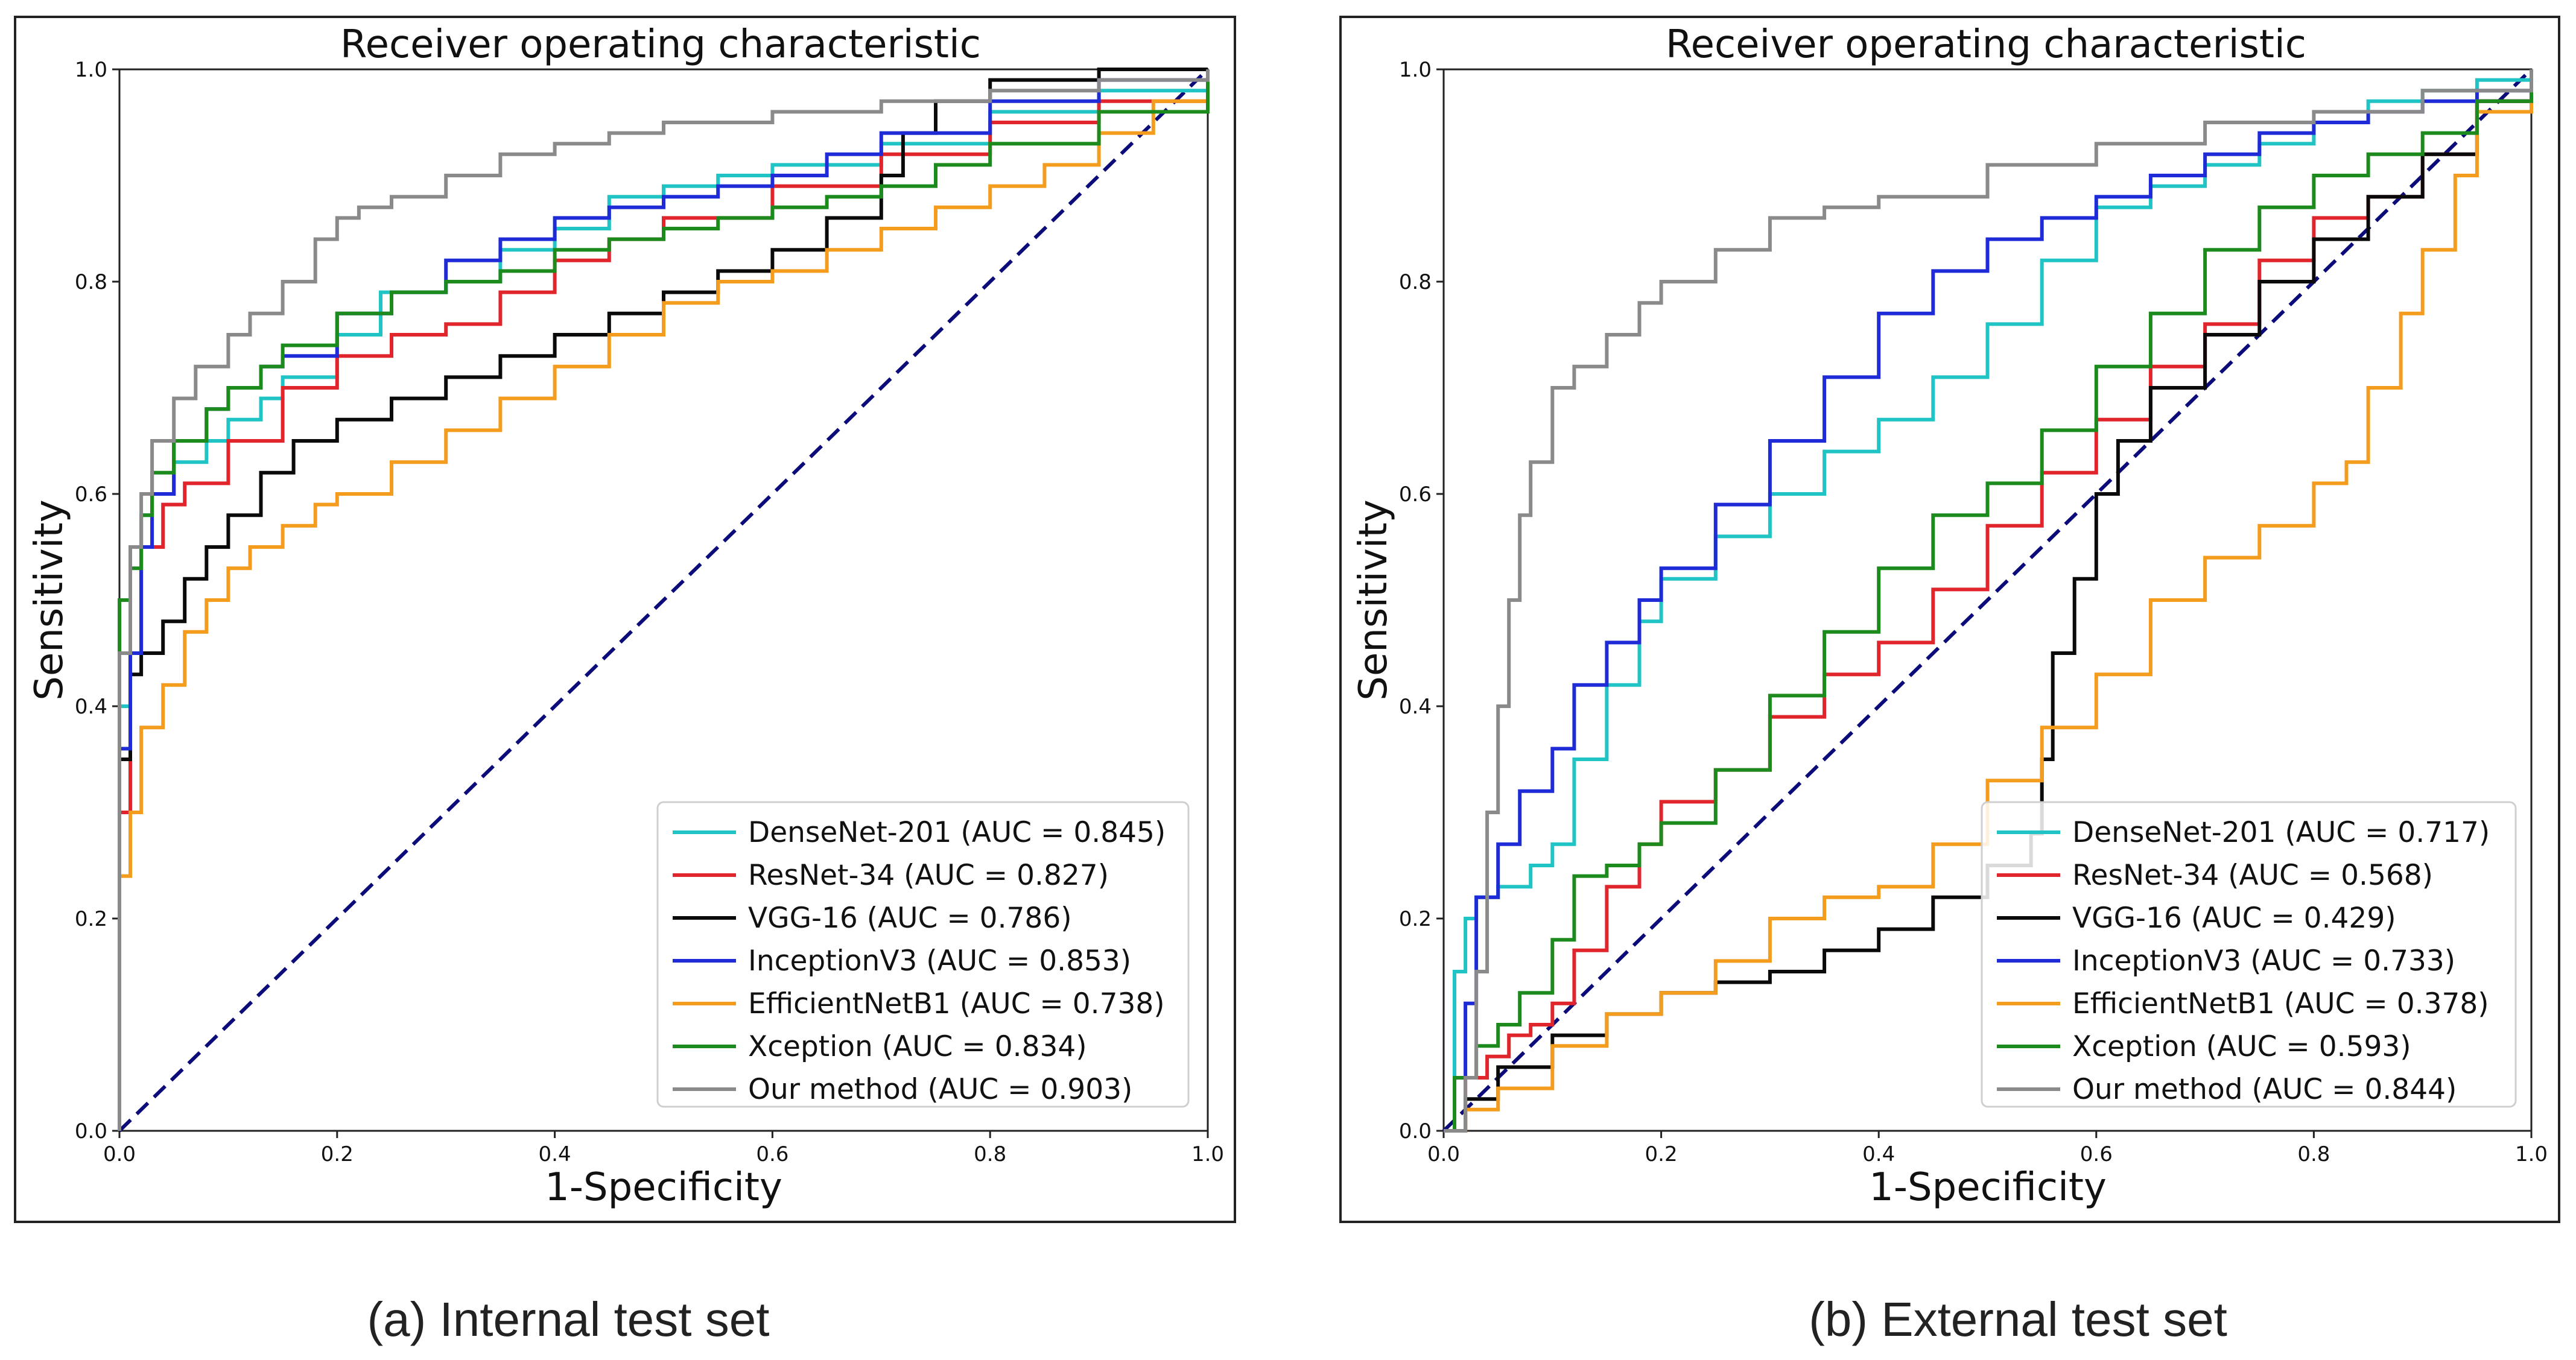  What do you see at coordinates (910, 919) in the screenshot?
I see `legend-entry: VGG-16 (AUC = 0.786)` at bounding box center [910, 919].